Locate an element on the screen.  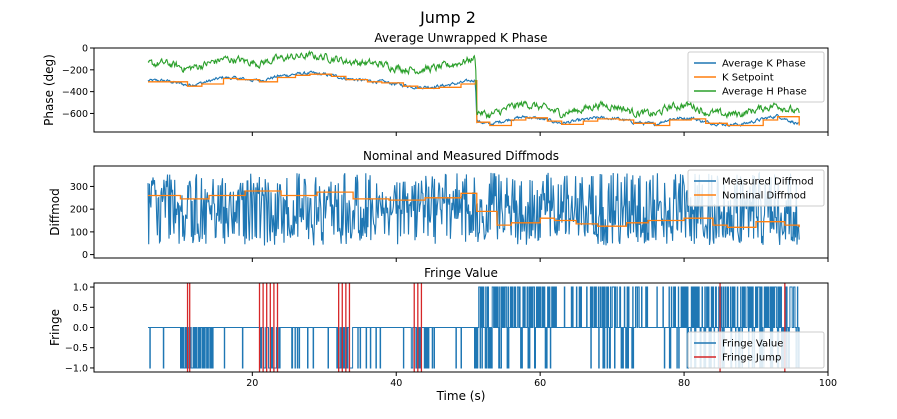
plot-area is located at coordinates (473, 88).